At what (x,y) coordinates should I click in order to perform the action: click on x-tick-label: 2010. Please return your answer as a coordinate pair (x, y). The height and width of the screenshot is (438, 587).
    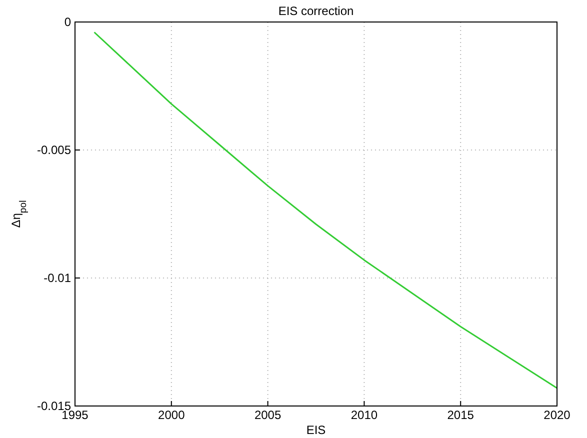
    Looking at the image, I should click on (364, 415).